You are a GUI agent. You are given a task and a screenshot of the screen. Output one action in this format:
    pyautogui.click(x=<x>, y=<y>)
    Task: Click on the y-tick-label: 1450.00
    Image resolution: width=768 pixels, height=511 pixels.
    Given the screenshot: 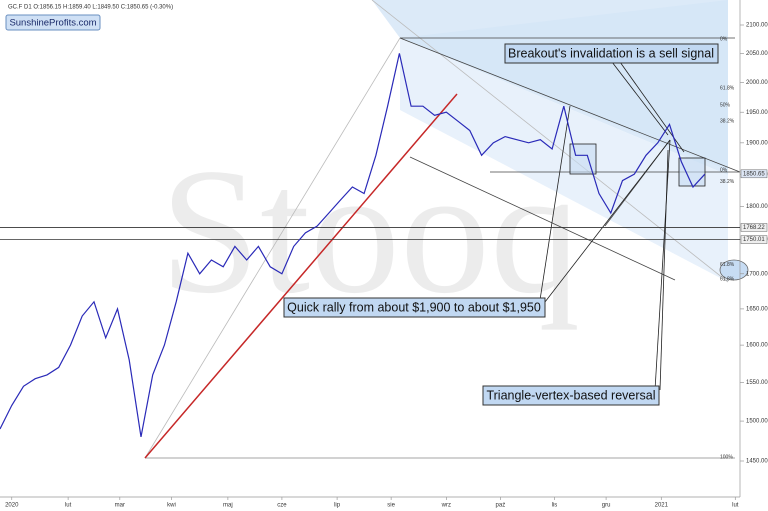 What is the action you would take?
    pyautogui.click(x=757, y=462)
    